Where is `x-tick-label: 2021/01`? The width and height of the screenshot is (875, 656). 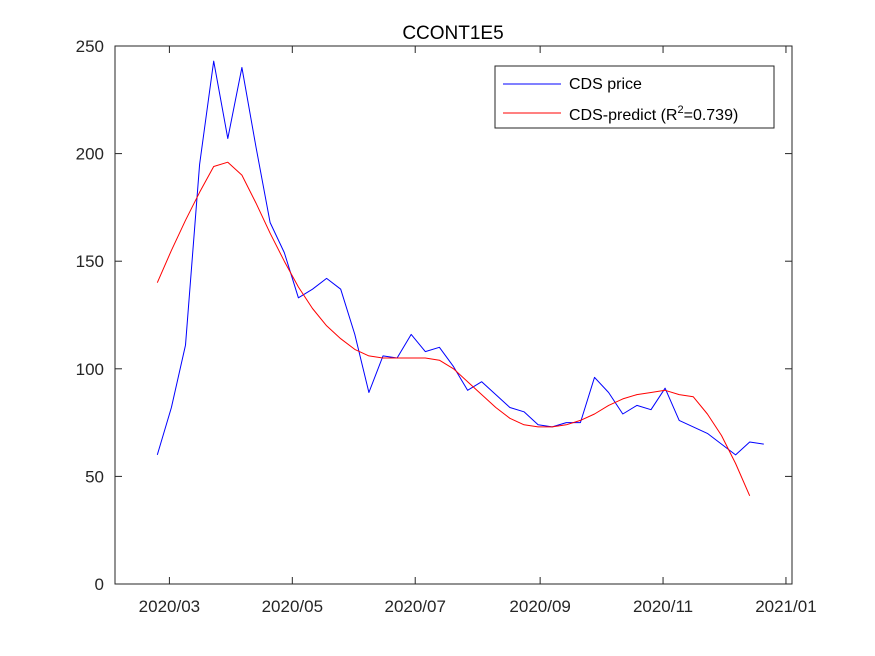 x-tick-label: 2021/01 is located at coordinates (785, 606).